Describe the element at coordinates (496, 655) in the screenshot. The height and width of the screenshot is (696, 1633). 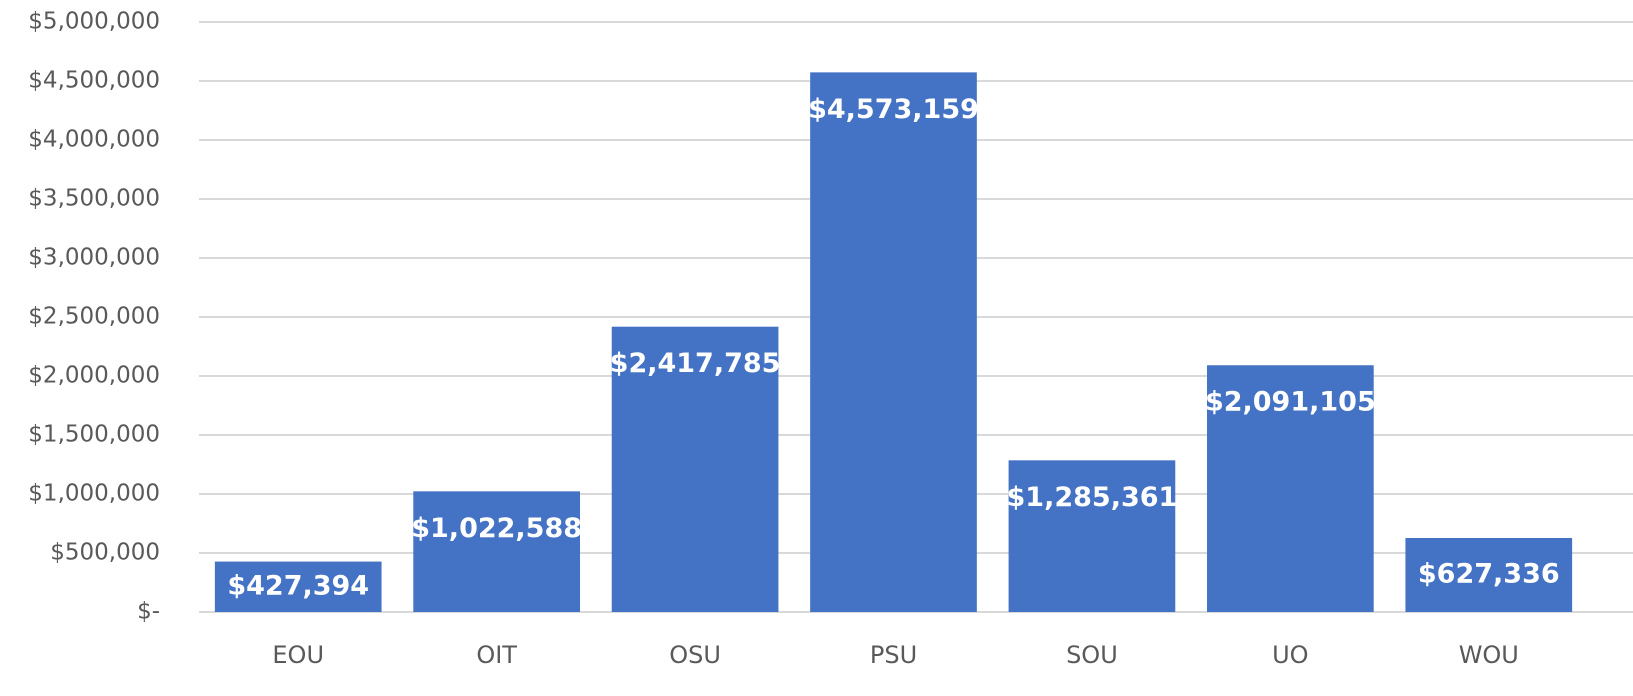
I see `x-tick-label: OIT` at that location.